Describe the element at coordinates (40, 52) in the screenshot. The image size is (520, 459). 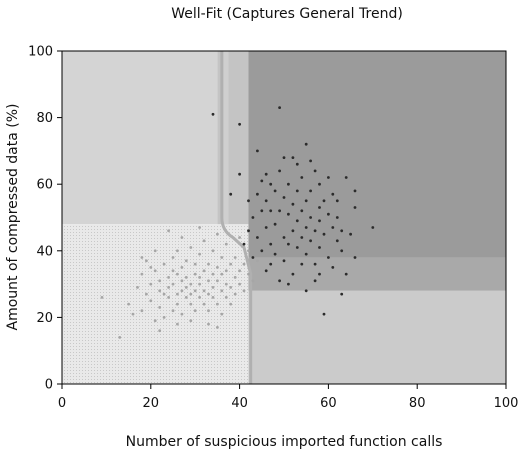
I see `y-tick-label: 100` at that location.